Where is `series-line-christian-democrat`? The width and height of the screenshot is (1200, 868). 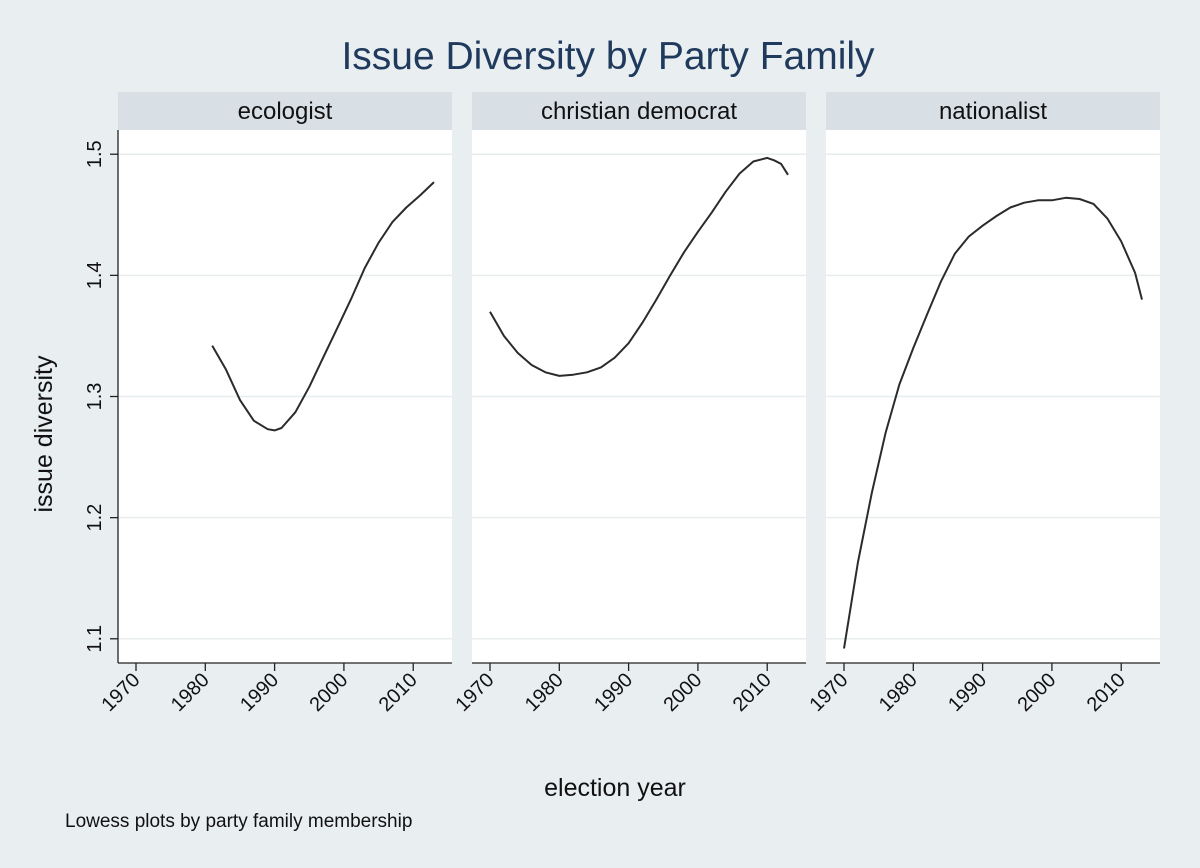
series-line-christian-democrat is located at coordinates (639, 266).